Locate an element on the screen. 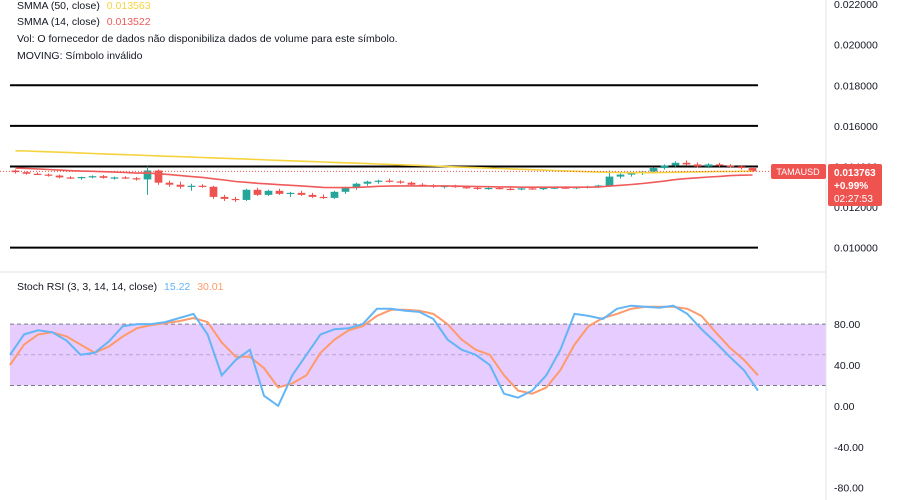 This screenshot has width=900, height=500. stoch-tick-label: 80.00 is located at coordinates (847, 325).